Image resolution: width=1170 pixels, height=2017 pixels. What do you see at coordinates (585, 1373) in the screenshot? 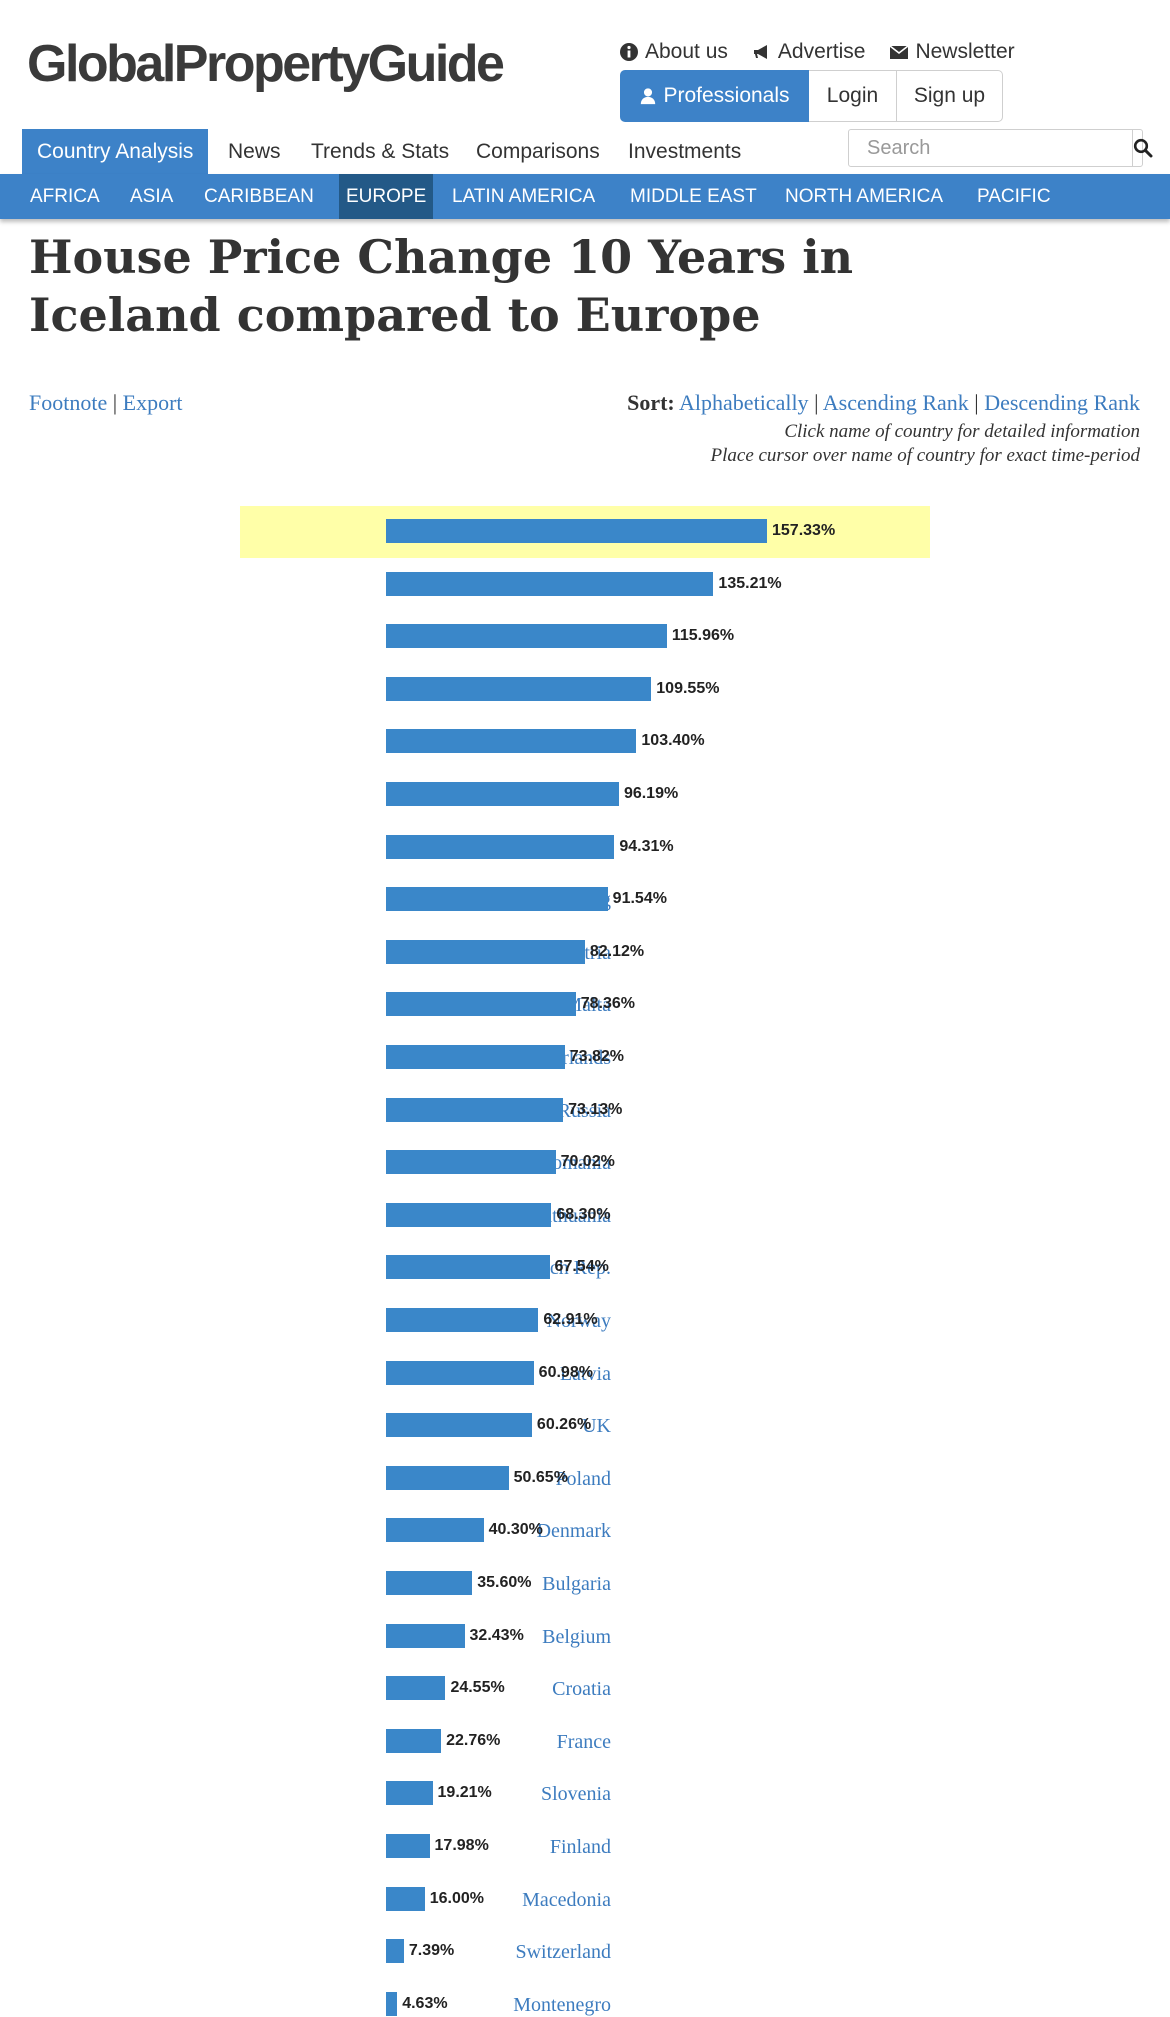
I see `country-link: Latvia` at bounding box center [585, 1373].